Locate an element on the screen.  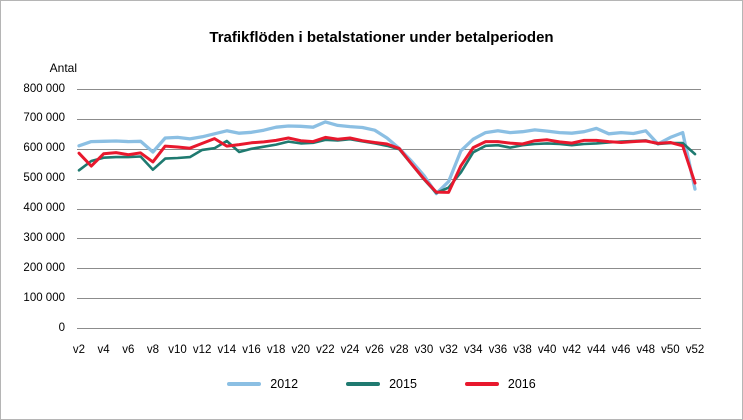
legend-item-2015: 2015 is located at coordinates (381, 384).